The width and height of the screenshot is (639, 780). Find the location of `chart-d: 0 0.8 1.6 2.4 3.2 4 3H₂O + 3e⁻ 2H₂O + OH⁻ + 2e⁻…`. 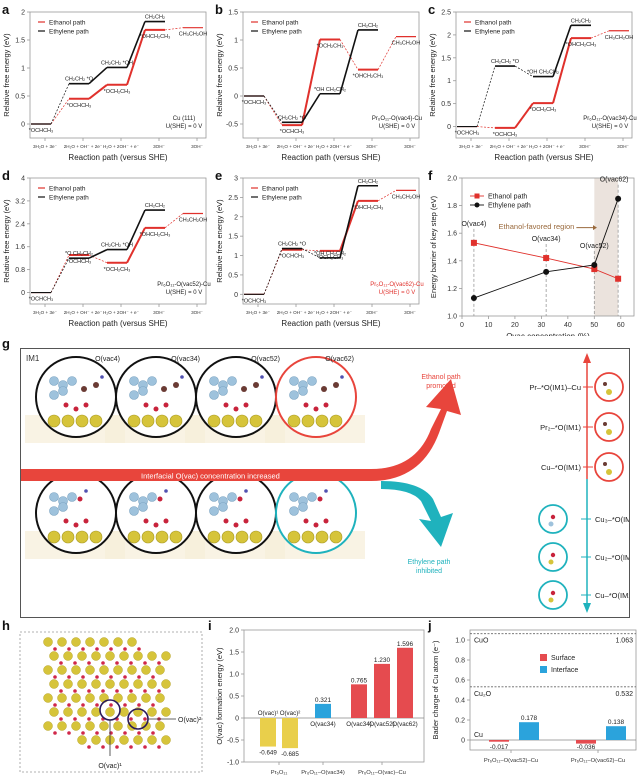

chart-d: 0 0.8 1.6 2.4 3.2 4 3H₂O + 3e⁻ 2H₂O + OH⁻ + 2e⁻… is located at coordinates (106, 252).